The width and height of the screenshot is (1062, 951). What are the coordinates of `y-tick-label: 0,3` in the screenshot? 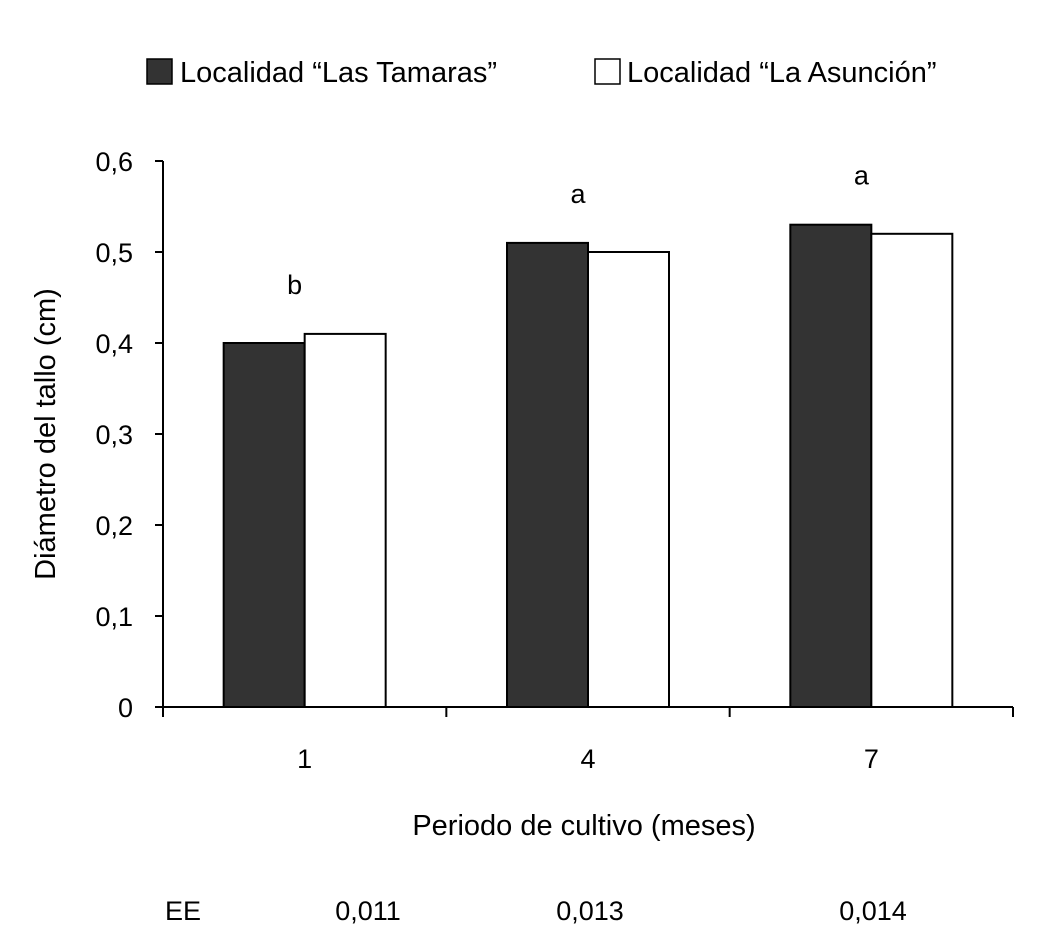 It's located at (114, 435).